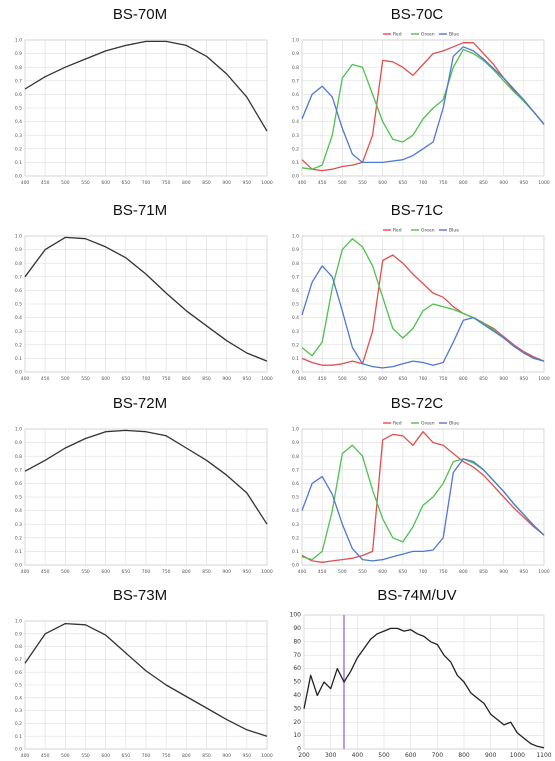 Image resolution: width=555 pixels, height=761 pixels. I want to click on chart-title: BS-71M, so click(140, 210).